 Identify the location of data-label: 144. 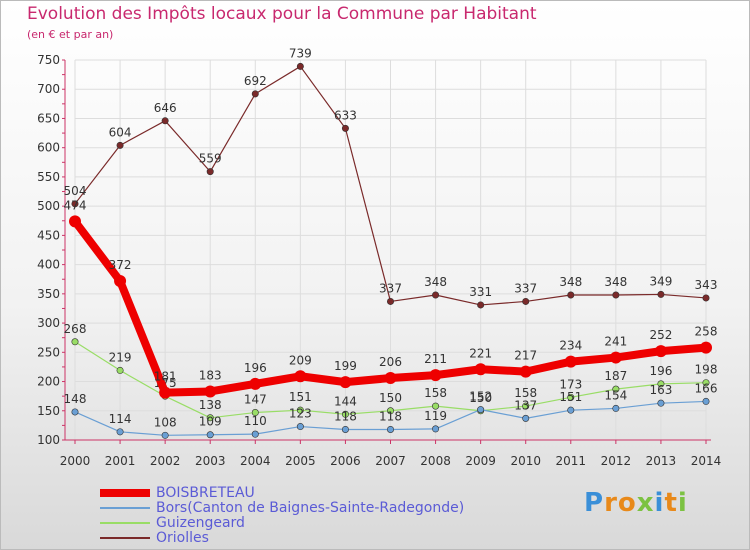
(345, 401).